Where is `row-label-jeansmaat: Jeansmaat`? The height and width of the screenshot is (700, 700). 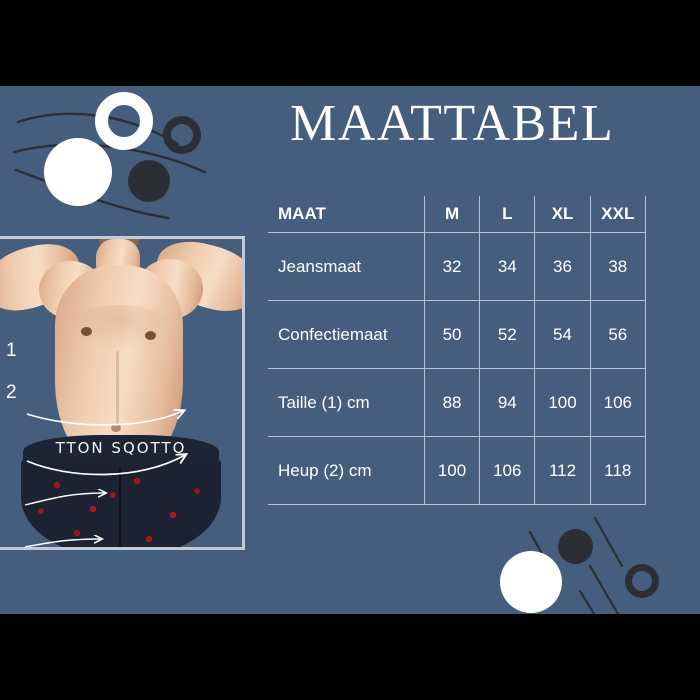
row-label-jeansmaat: Jeansmaat is located at coordinates (346, 266).